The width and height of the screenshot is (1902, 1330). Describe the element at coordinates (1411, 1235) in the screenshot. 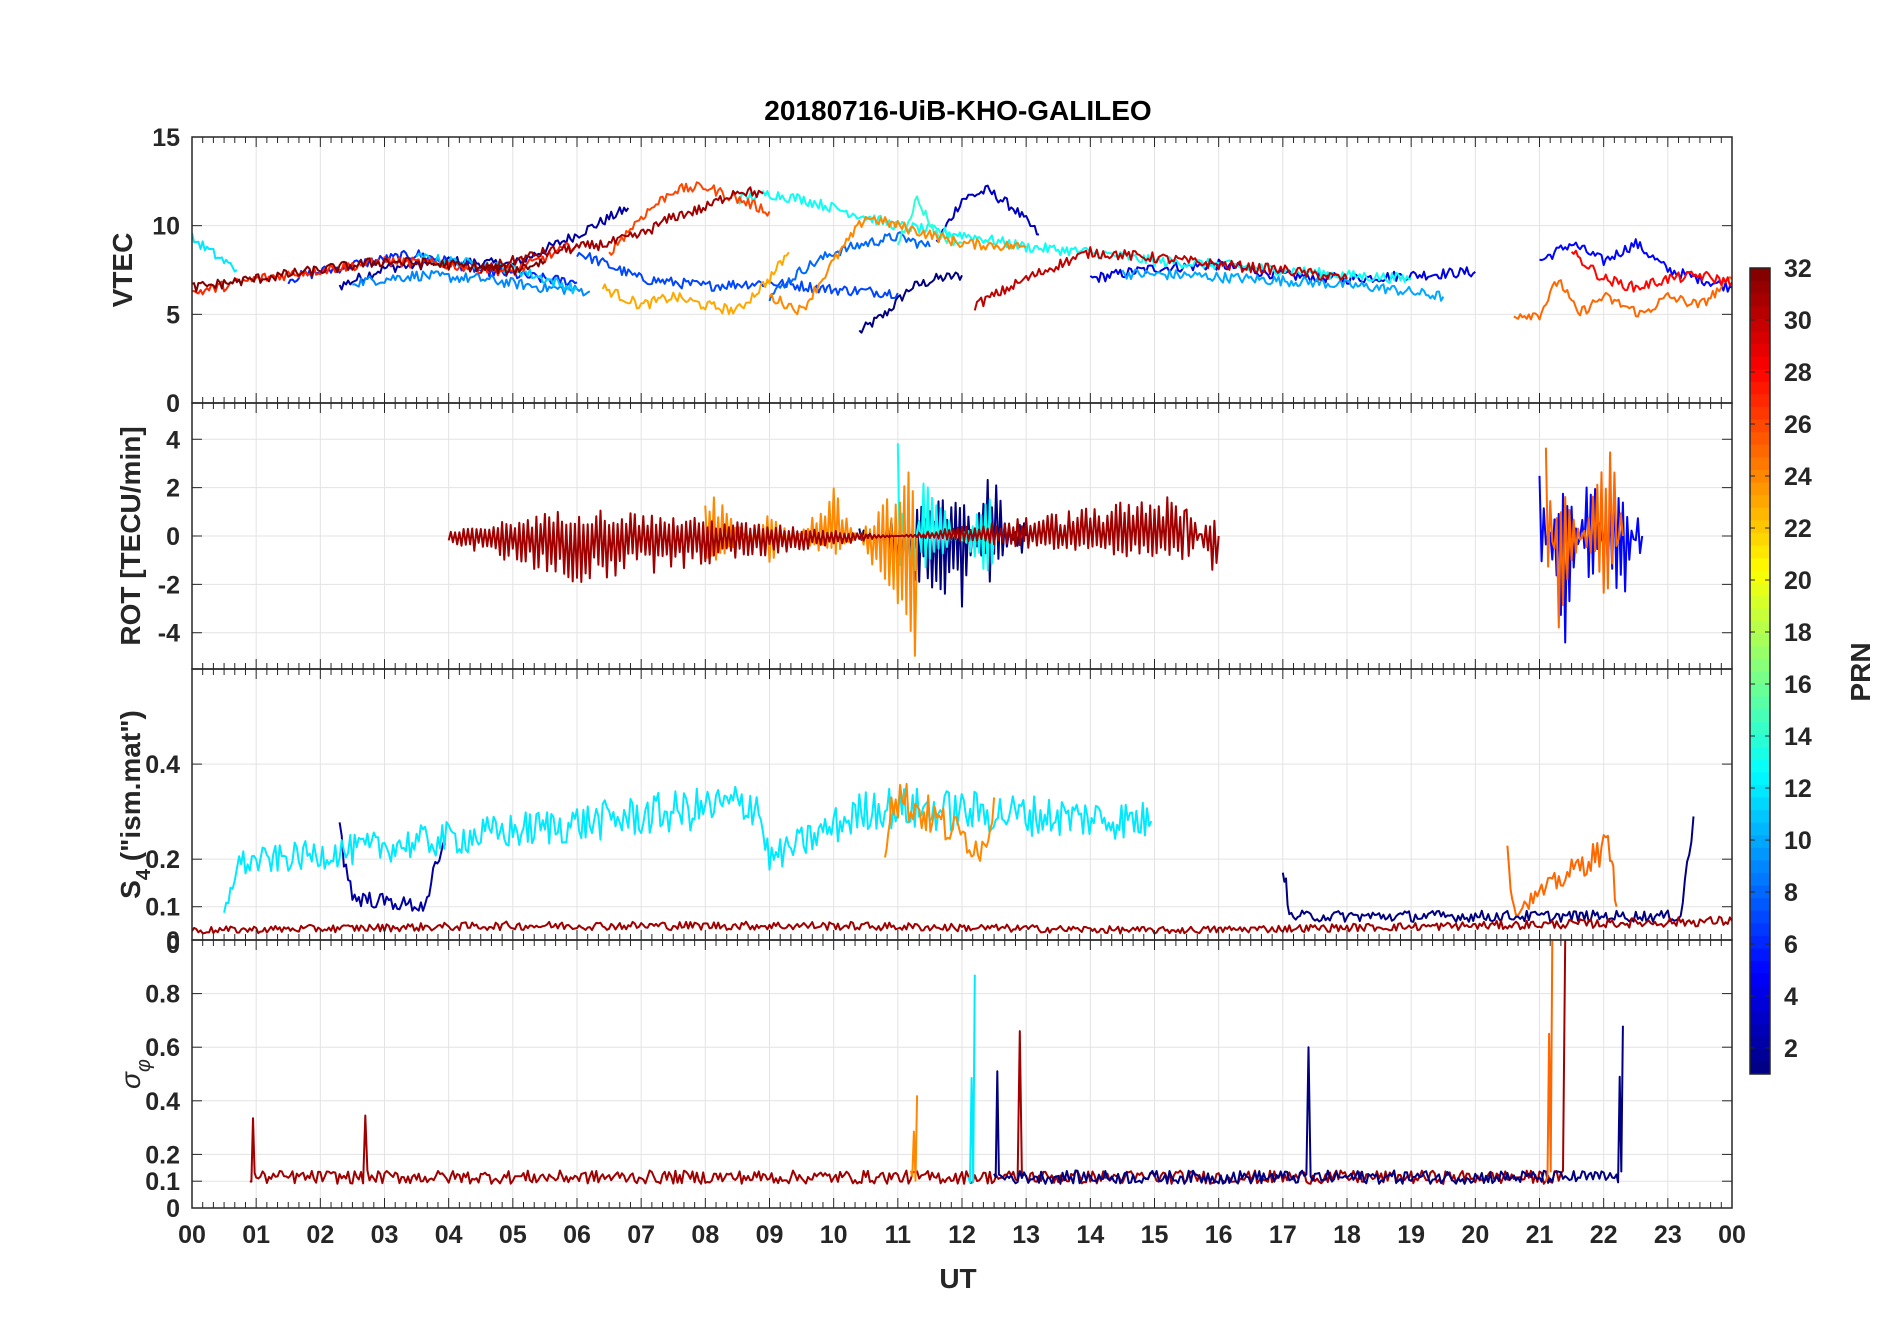

I see `x-tick-label: 19` at that location.